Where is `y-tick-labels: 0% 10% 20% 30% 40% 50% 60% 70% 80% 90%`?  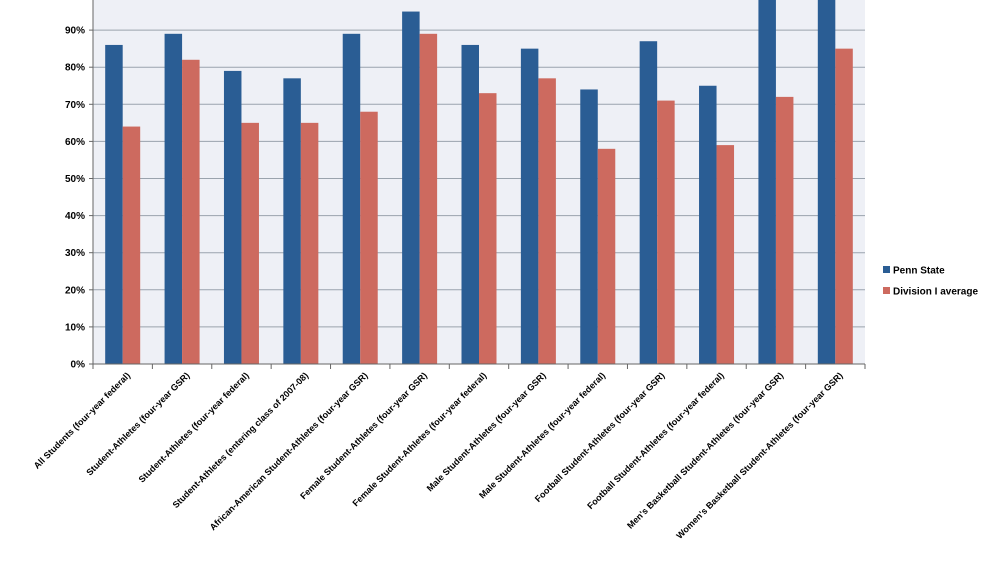
y-tick-labels: 0% 10% 20% 30% 40% 50% 60% 70% 80% 90% is located at coordinates (75, 198).